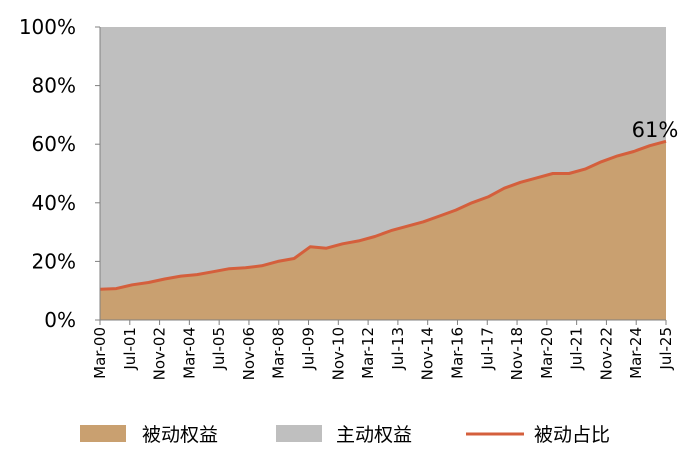  Describe the element at coordinates (457, 353) in the screenshot. I see `x-tick-label: Mar-16` at that location.